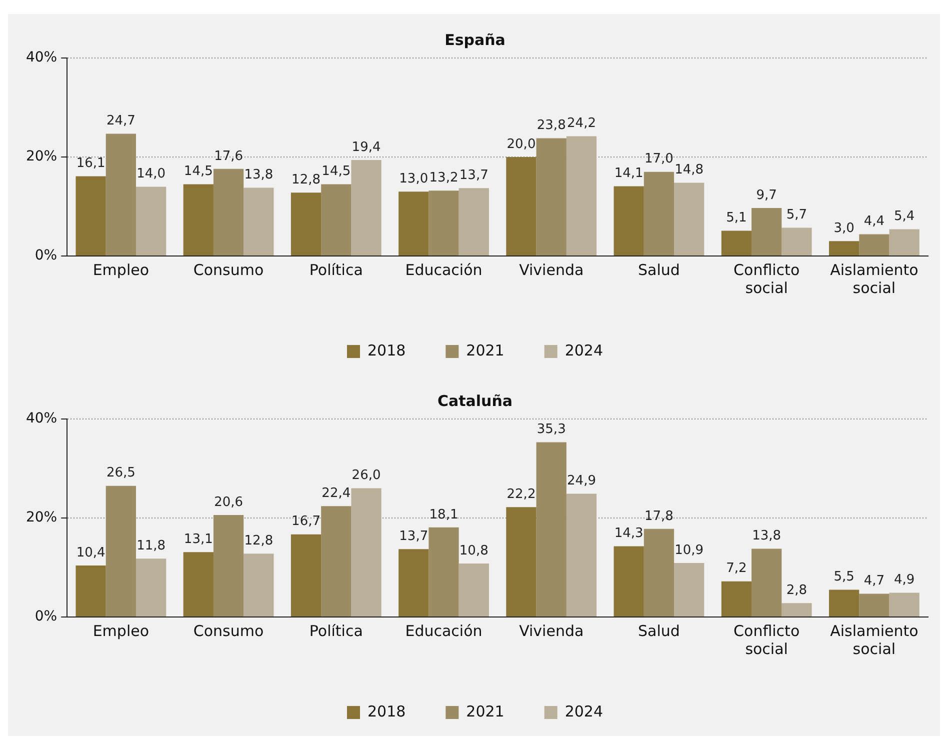  What do you see at coordinates (521, 144) in the screenshot?
I see `data-label: 20,0` at bounding box center [521, 144].